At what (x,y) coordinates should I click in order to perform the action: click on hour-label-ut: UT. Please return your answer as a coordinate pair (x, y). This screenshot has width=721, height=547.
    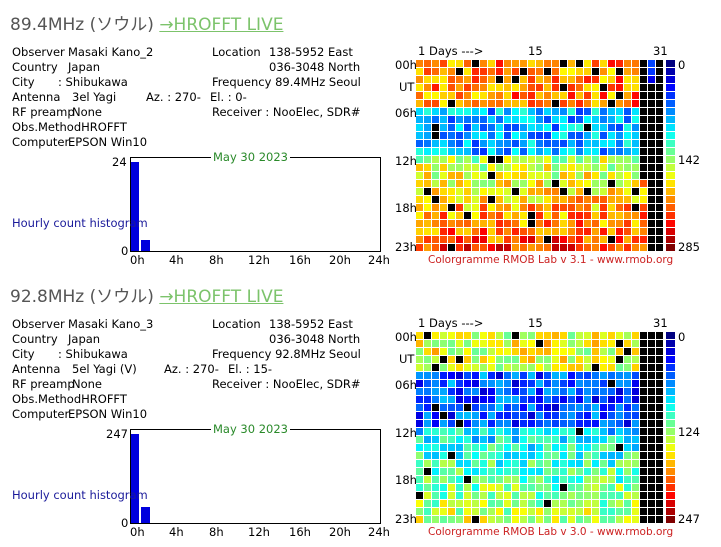
    Looking at the image, I should click on (407, 359).